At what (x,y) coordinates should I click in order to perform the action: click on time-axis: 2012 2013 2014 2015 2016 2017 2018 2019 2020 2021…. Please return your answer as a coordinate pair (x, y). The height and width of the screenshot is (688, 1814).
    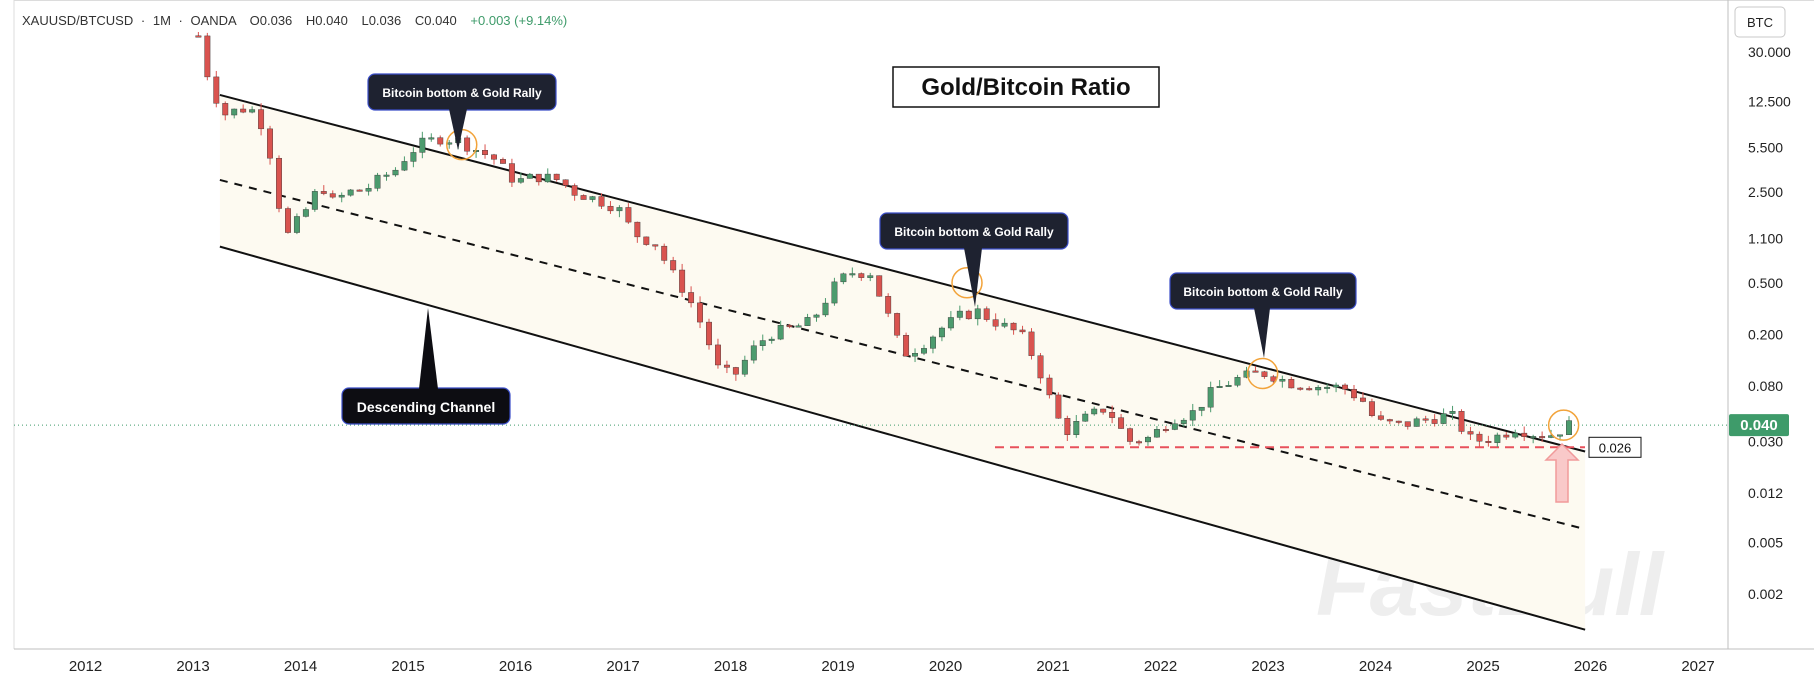
    Looking at the image, I should click on (892, 666).